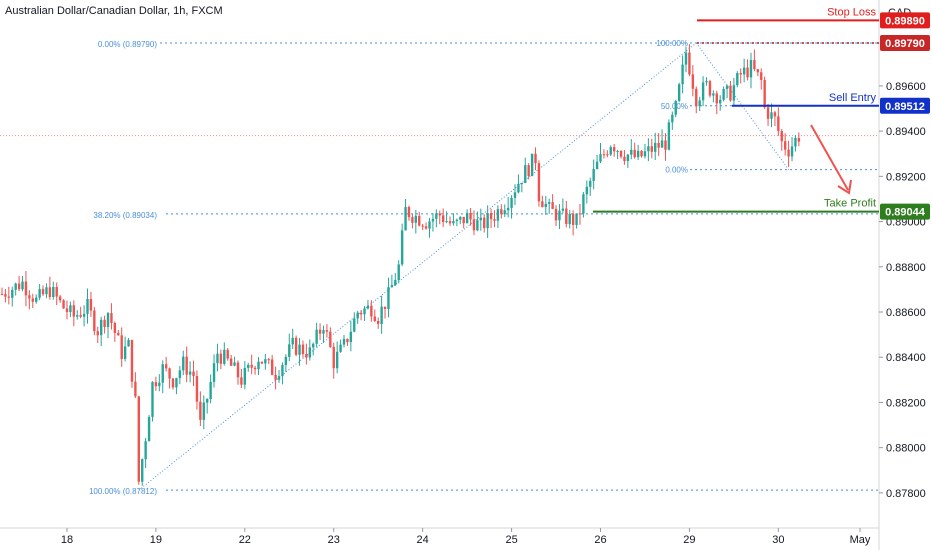 This screenshot has height=550, width=932. Describe the element at coordinates (906, 449) in the screenshot. I see `y-tick-label: 0.88000` at that location.